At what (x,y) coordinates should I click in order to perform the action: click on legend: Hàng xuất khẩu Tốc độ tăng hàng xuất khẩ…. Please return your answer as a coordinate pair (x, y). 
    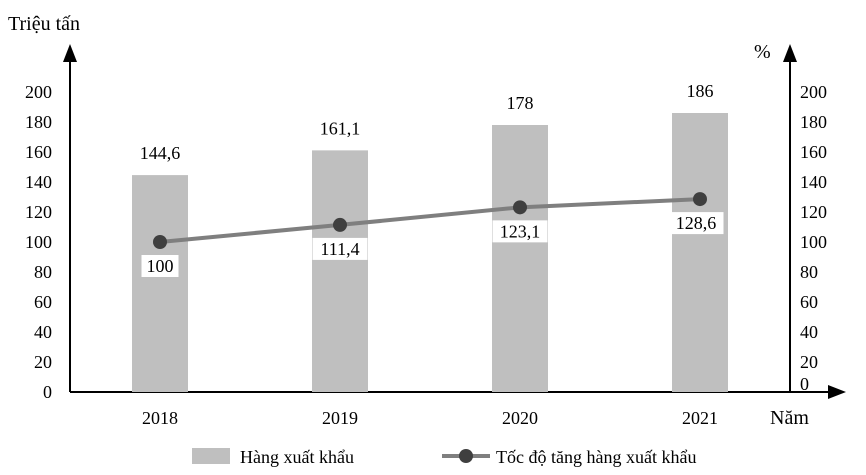
    Looking at the image, I should click on (444, 457).